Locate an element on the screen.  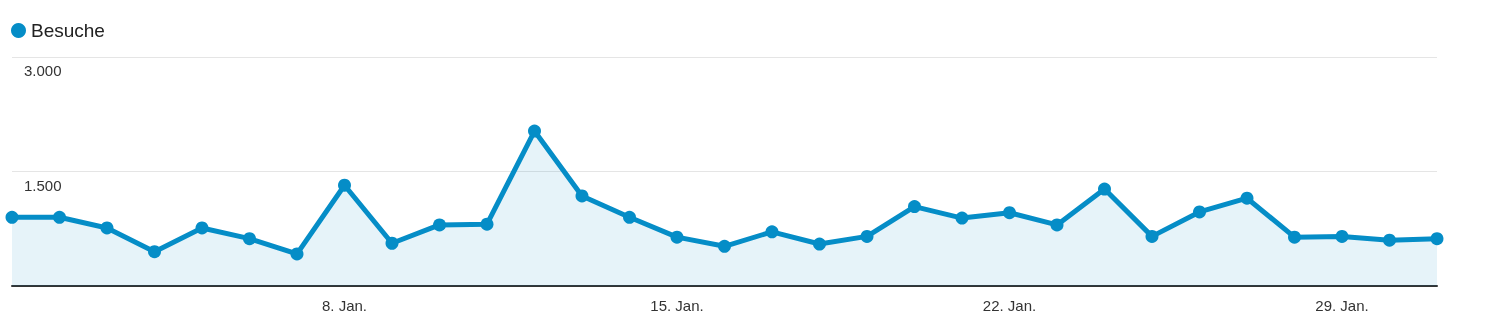
legend-label: Besuche is located at coordinates (68, 30).